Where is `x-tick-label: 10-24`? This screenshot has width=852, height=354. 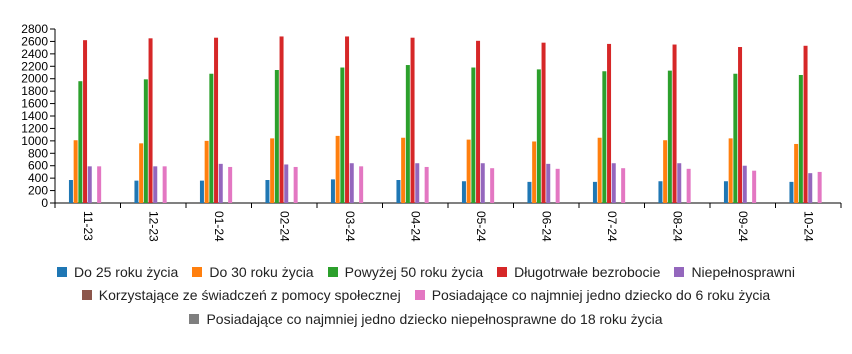 x-tick-label: 10-24 is located at coordinates (808, 226).